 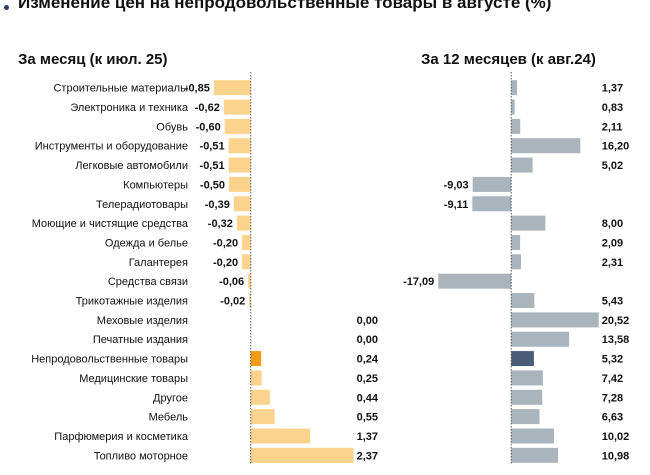 I want to click on yearly-panel-title: За 12 месяцев (к авг.24), so click(x=508, y=59).